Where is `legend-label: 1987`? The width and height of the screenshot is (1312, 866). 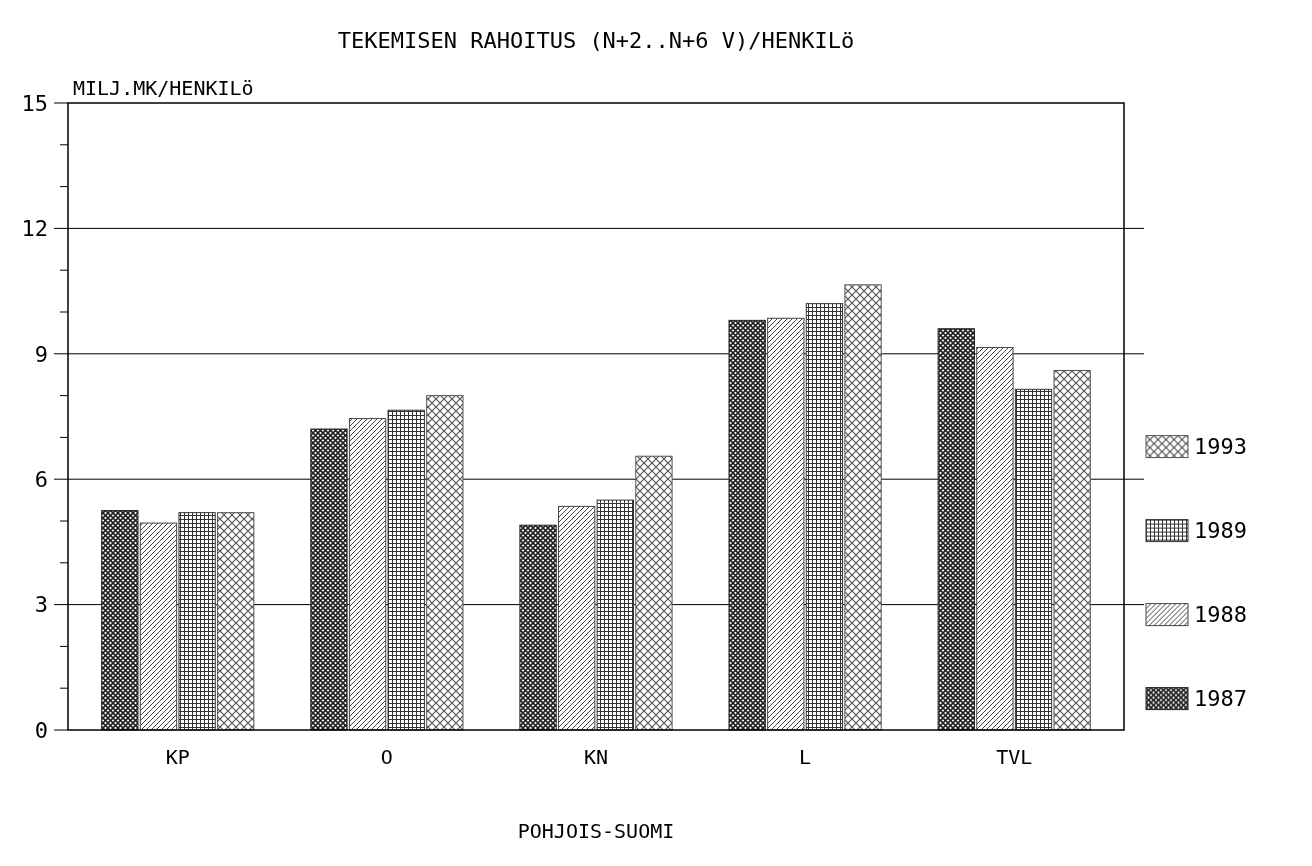 legend-label: 1987 is located at coordinates (1220, 699).